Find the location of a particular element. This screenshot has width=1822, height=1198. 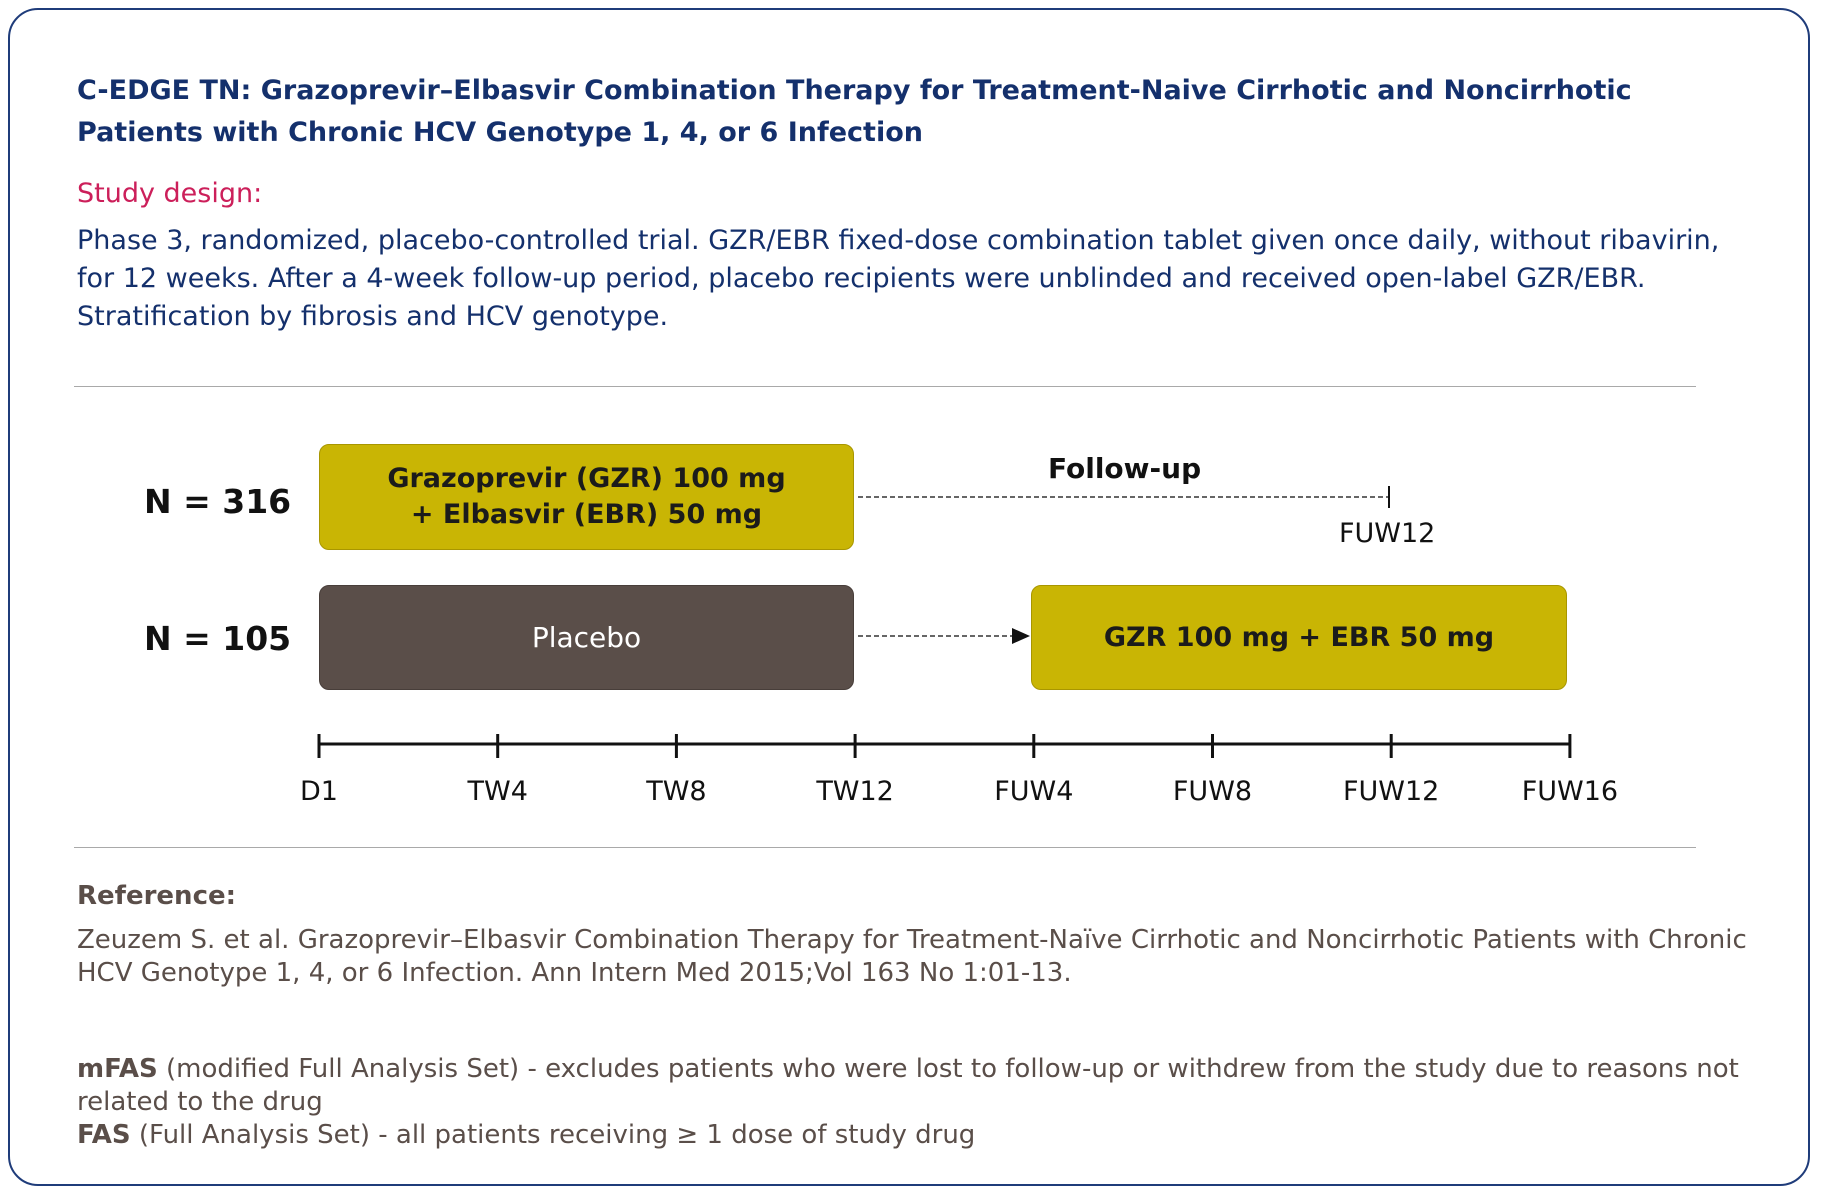

arm2-placebo-box: Placebo is located at coordinates (586, 637).